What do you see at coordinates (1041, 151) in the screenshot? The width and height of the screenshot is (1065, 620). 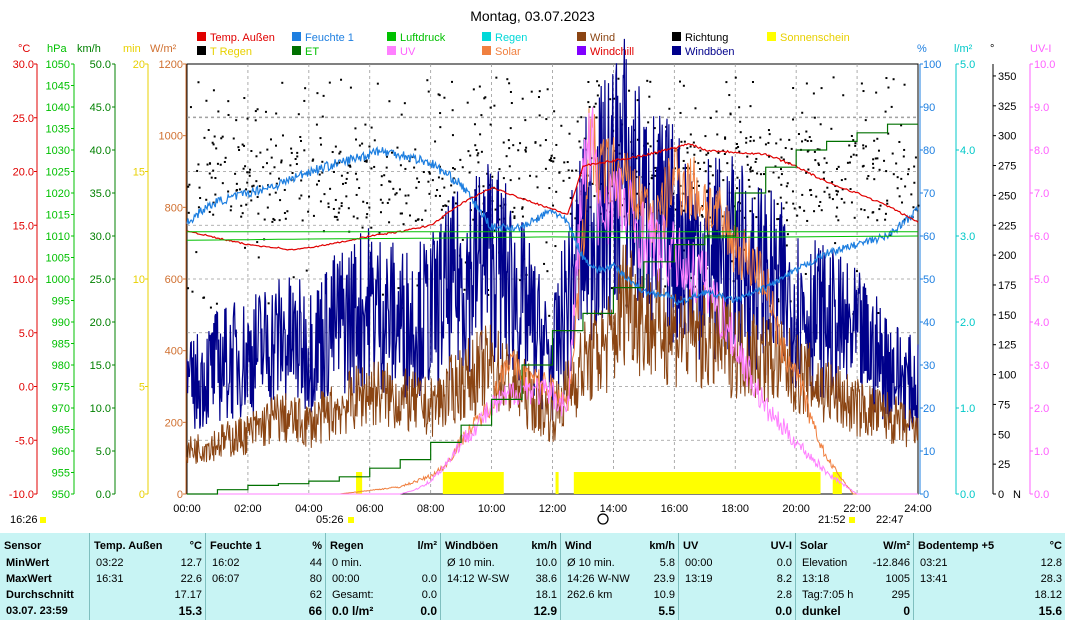 I see `uvi-tick-label: 8.0` at bounding box center [1041, 151].